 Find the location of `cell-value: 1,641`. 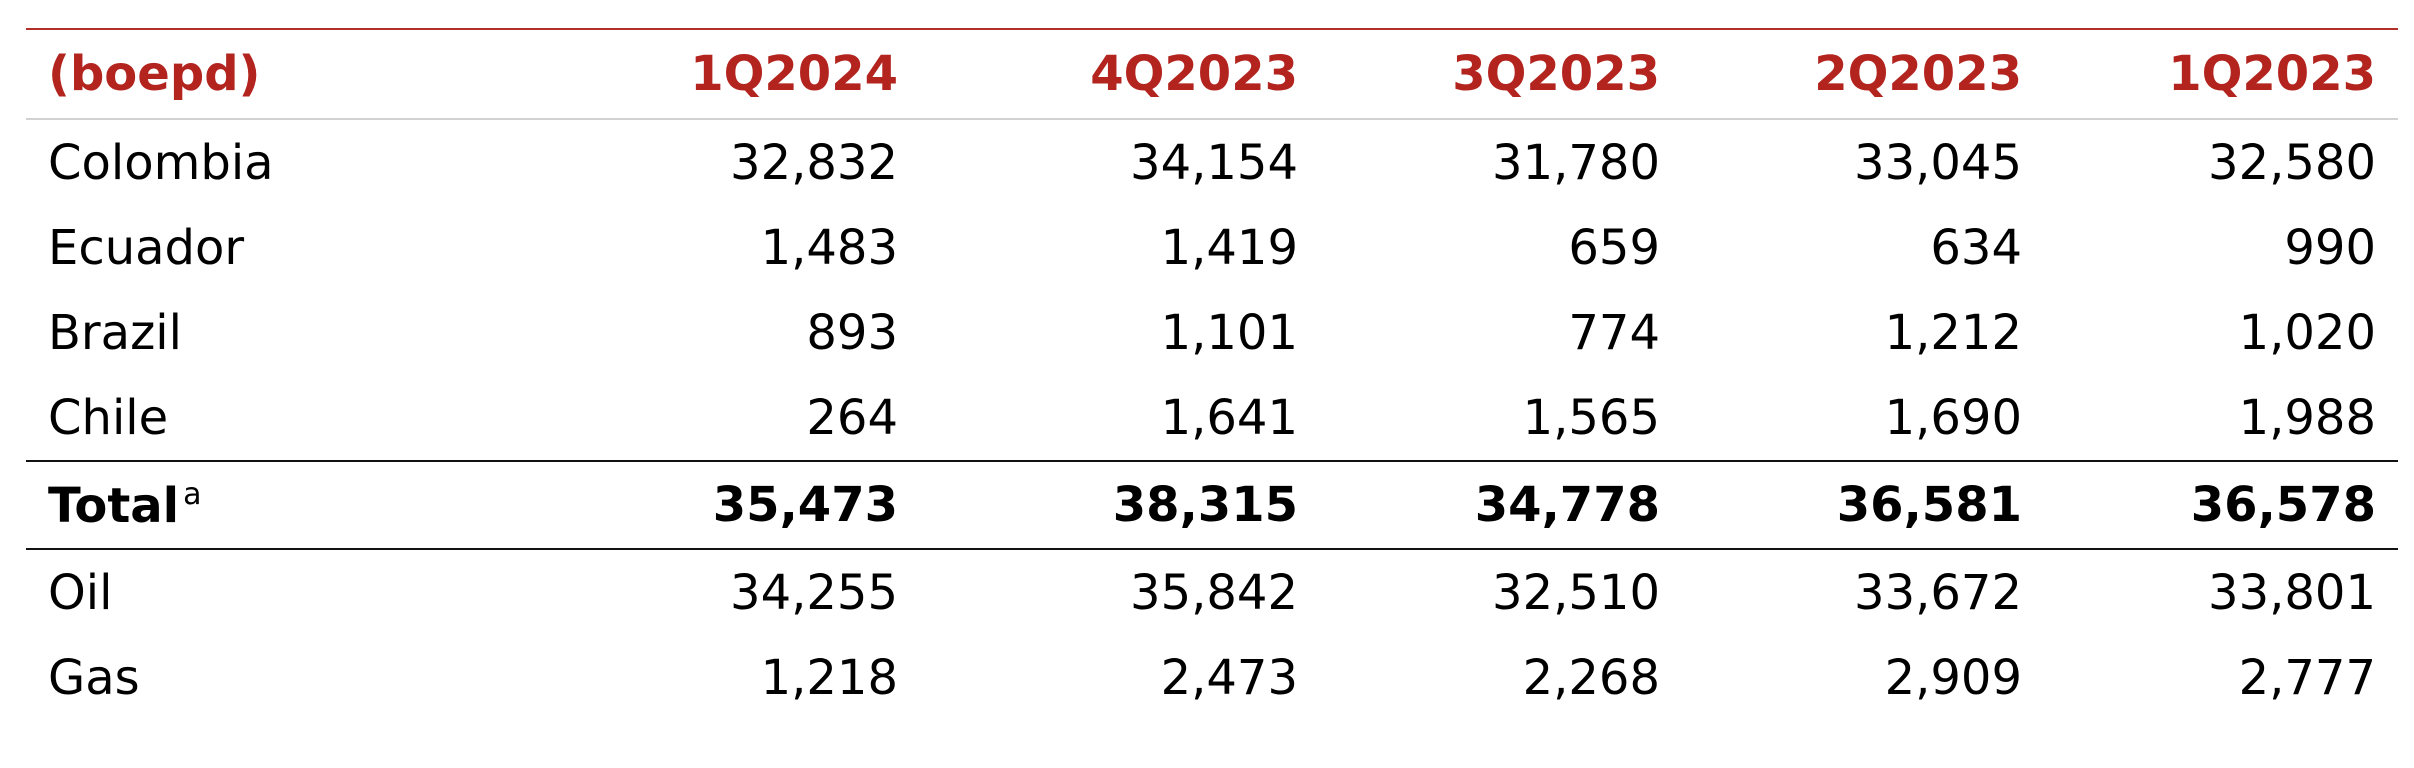

cell-value: 1,641 is located at coordinates (1229, 417).